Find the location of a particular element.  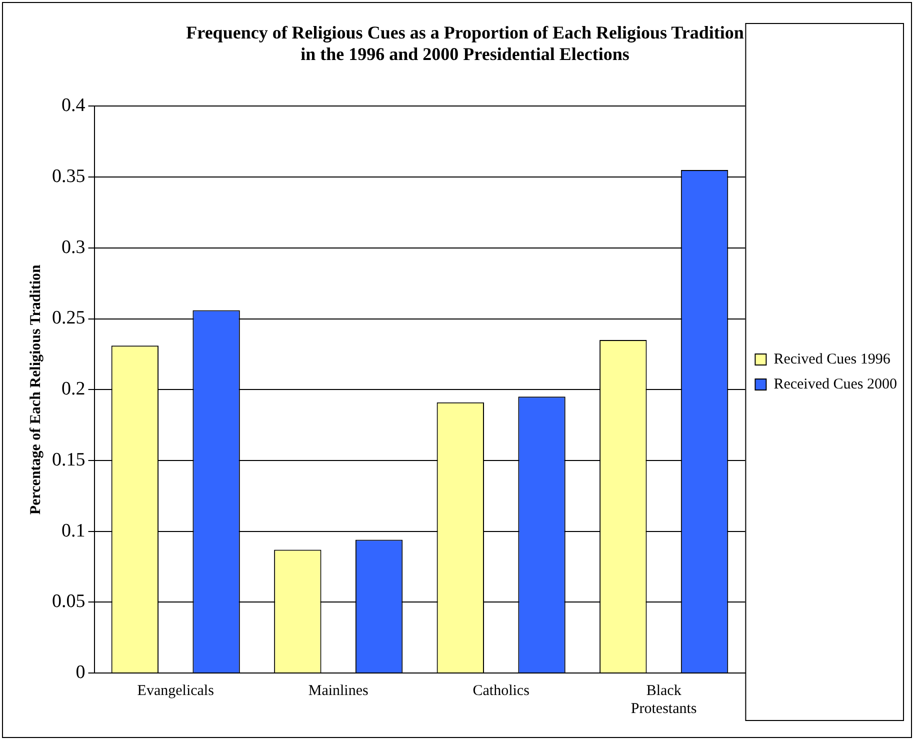

y-tick-label: 0.2 is located at coordinates (74, 389).